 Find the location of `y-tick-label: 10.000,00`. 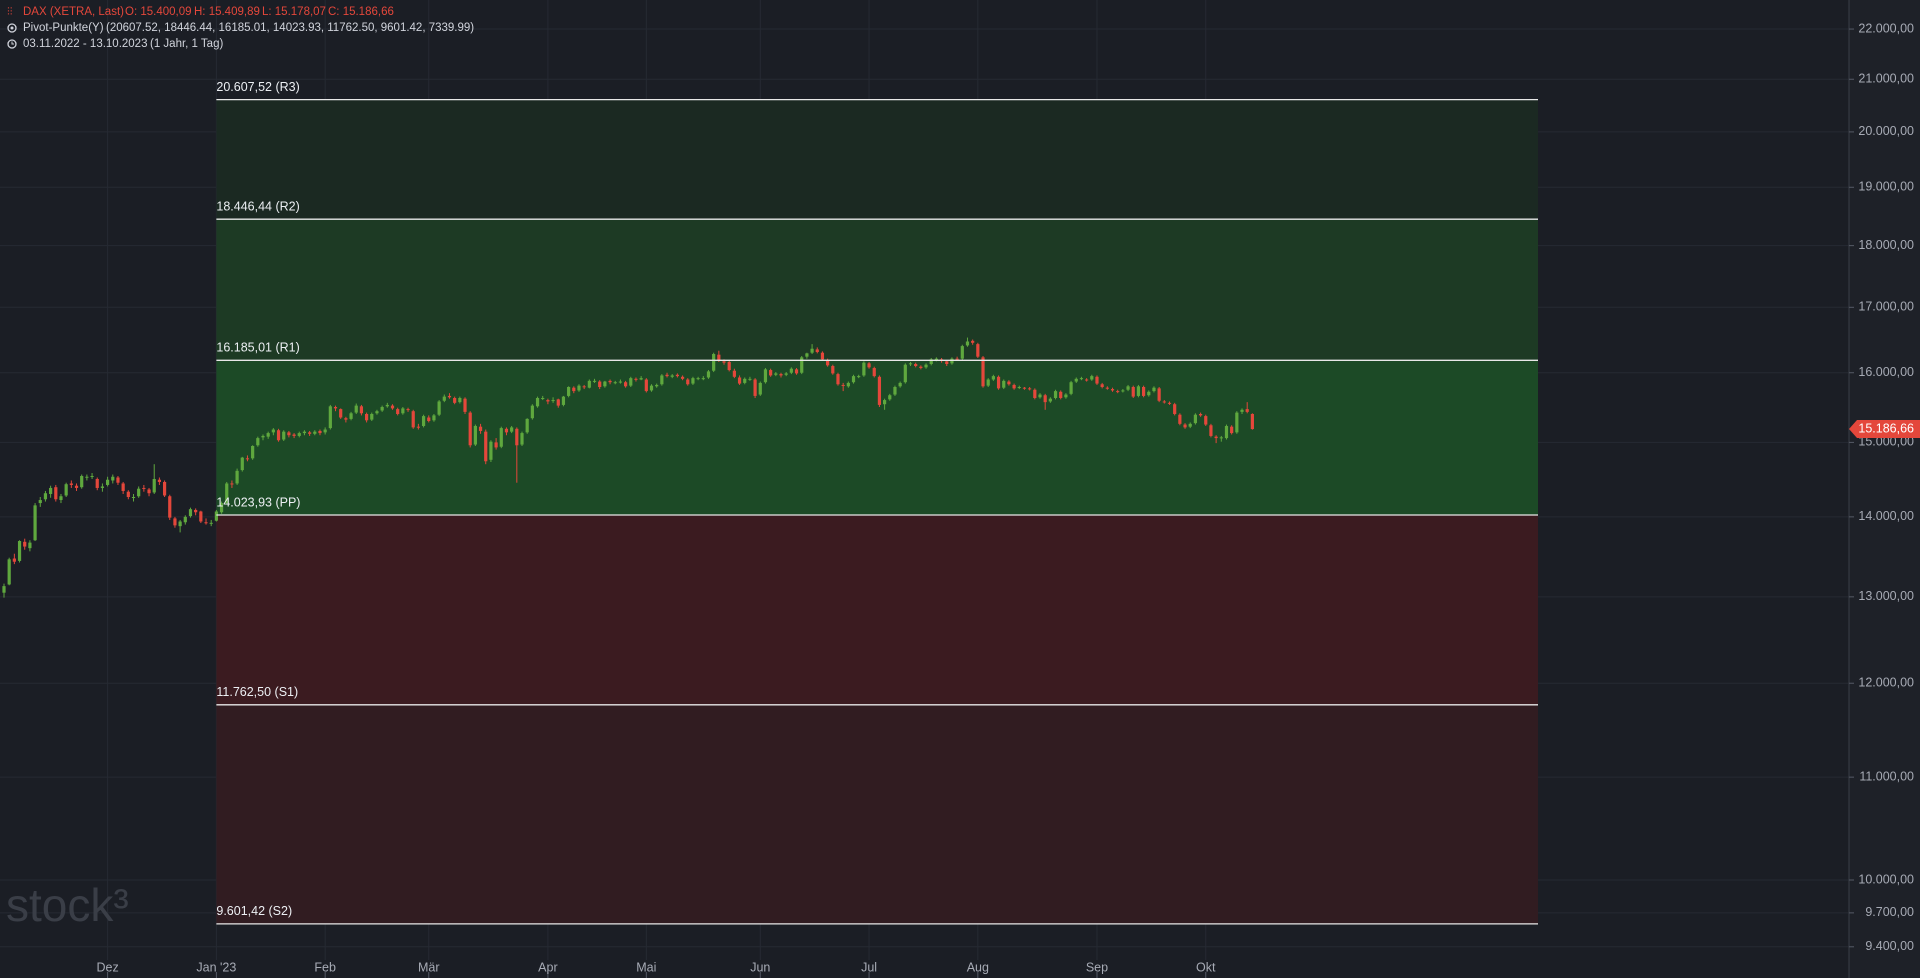

y-tick-label: 10.000,00 is located at coordinates (1886, 879).